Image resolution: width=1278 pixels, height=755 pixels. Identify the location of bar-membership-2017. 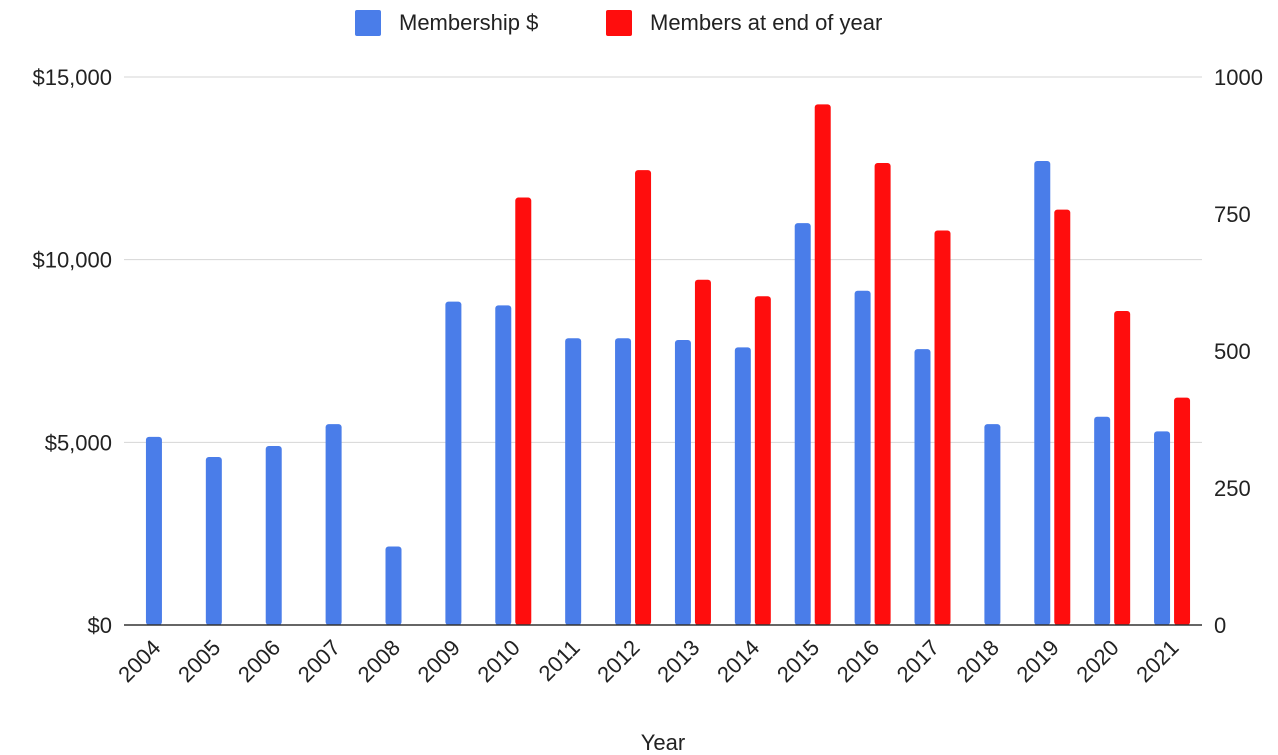
(922, 487).